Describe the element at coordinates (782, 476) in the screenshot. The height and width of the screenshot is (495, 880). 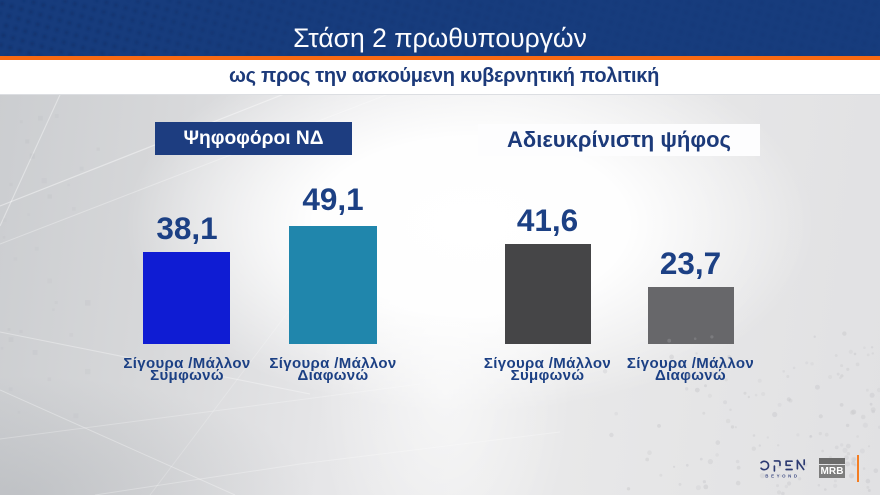
I see `svg-text: BEYOND` at that location.